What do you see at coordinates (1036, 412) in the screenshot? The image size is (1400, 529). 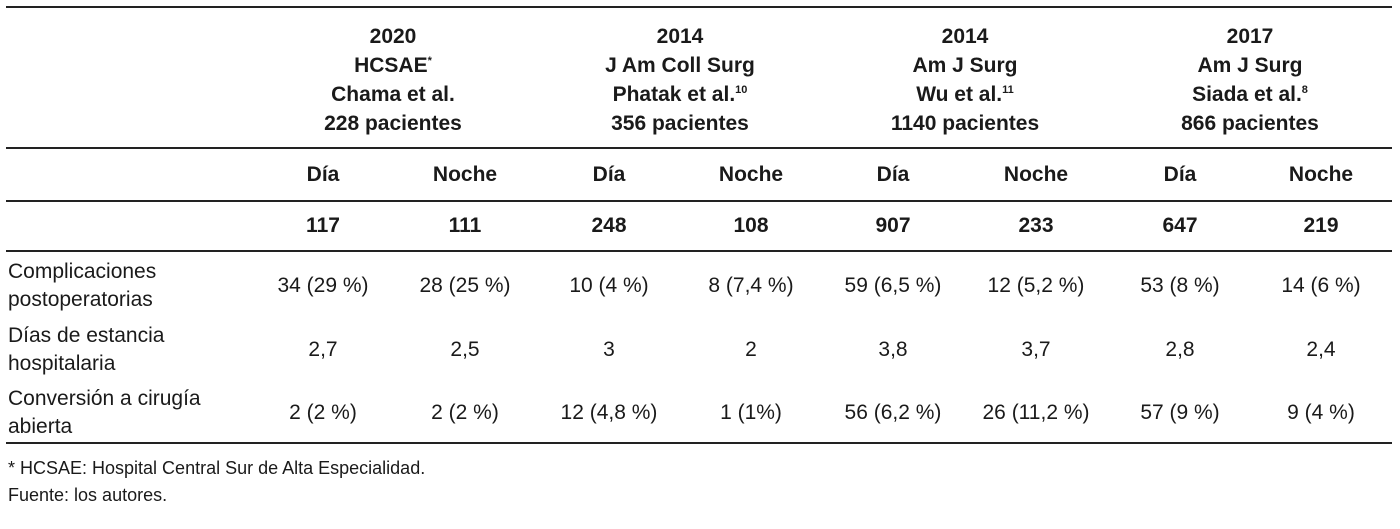 I see `table-cell: 26 (11,2 %)` at bounding box center [1036, 412].